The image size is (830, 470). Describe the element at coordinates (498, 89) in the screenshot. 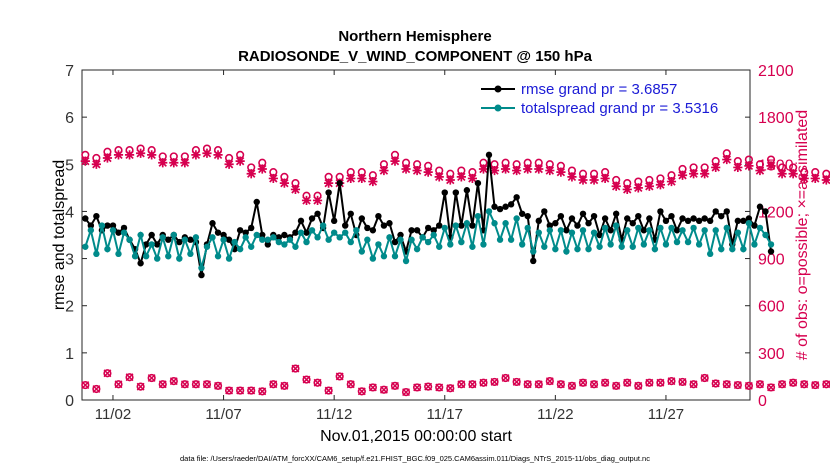

I see `legend-rmse-marker` at that location.